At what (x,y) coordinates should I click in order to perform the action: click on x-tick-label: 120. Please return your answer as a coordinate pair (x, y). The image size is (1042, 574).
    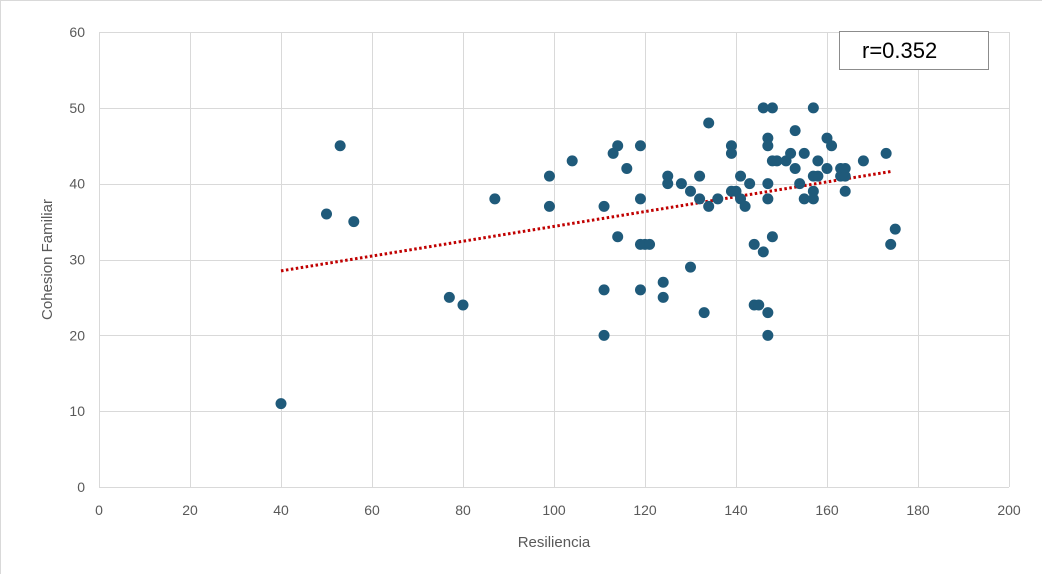
    Looking at the image, I should click on (645, 510).